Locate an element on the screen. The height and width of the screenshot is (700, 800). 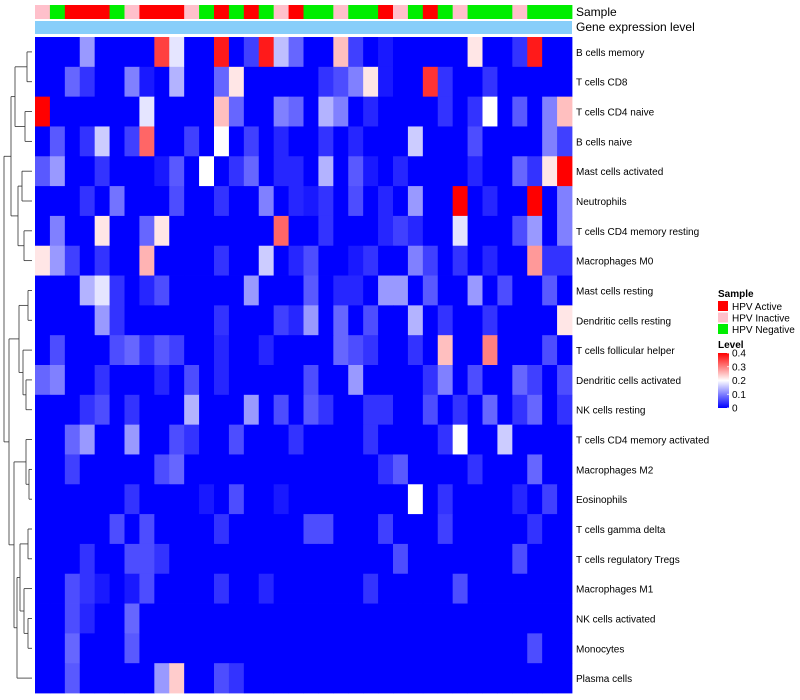
row-label: T cells follicular helper is located at coordinates (625, 351).